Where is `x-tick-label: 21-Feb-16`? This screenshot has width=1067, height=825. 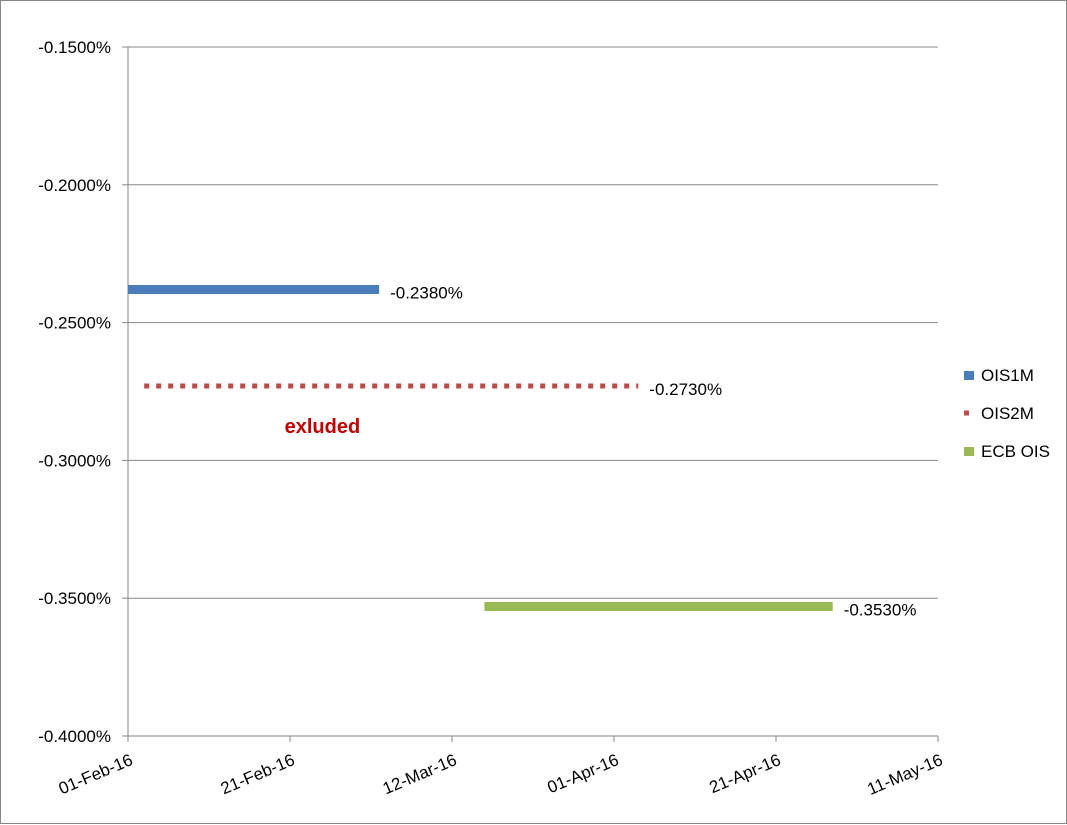
x-tick-label: 21-Feb-16 is located at coordinates (258, 774).